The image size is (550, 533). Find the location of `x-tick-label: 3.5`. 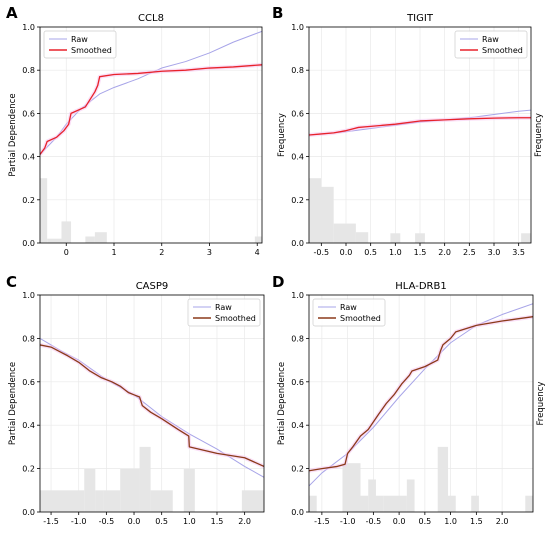

x-tick-label: 3.5 is located at coordinates (518, 252).